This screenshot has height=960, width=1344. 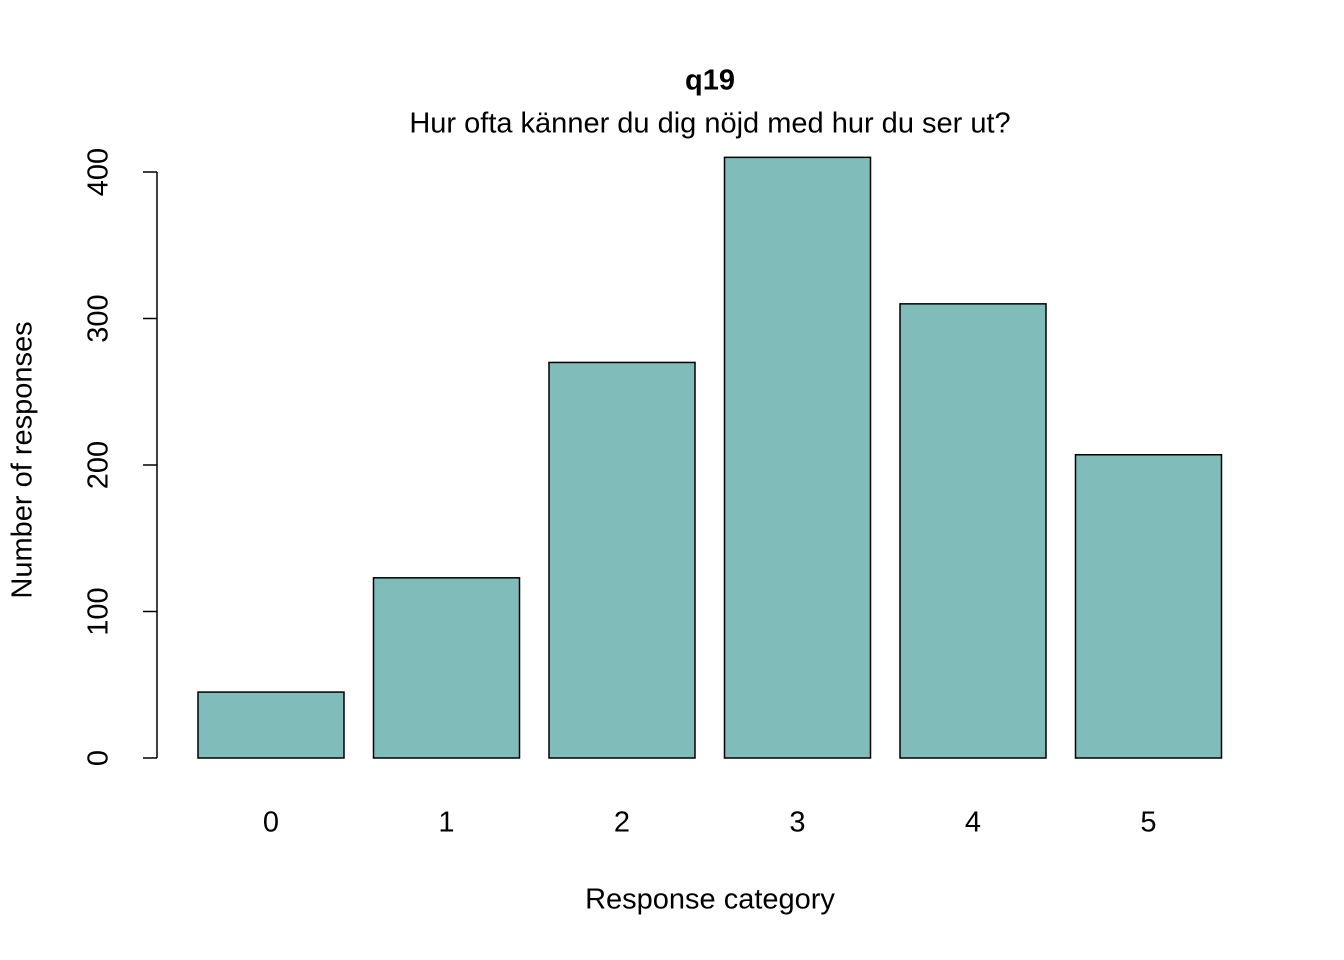 What do you see at coordinates (797, 823) in the screenshot?
I see `x-tick-label: 3` at bounding box center [797, 823].